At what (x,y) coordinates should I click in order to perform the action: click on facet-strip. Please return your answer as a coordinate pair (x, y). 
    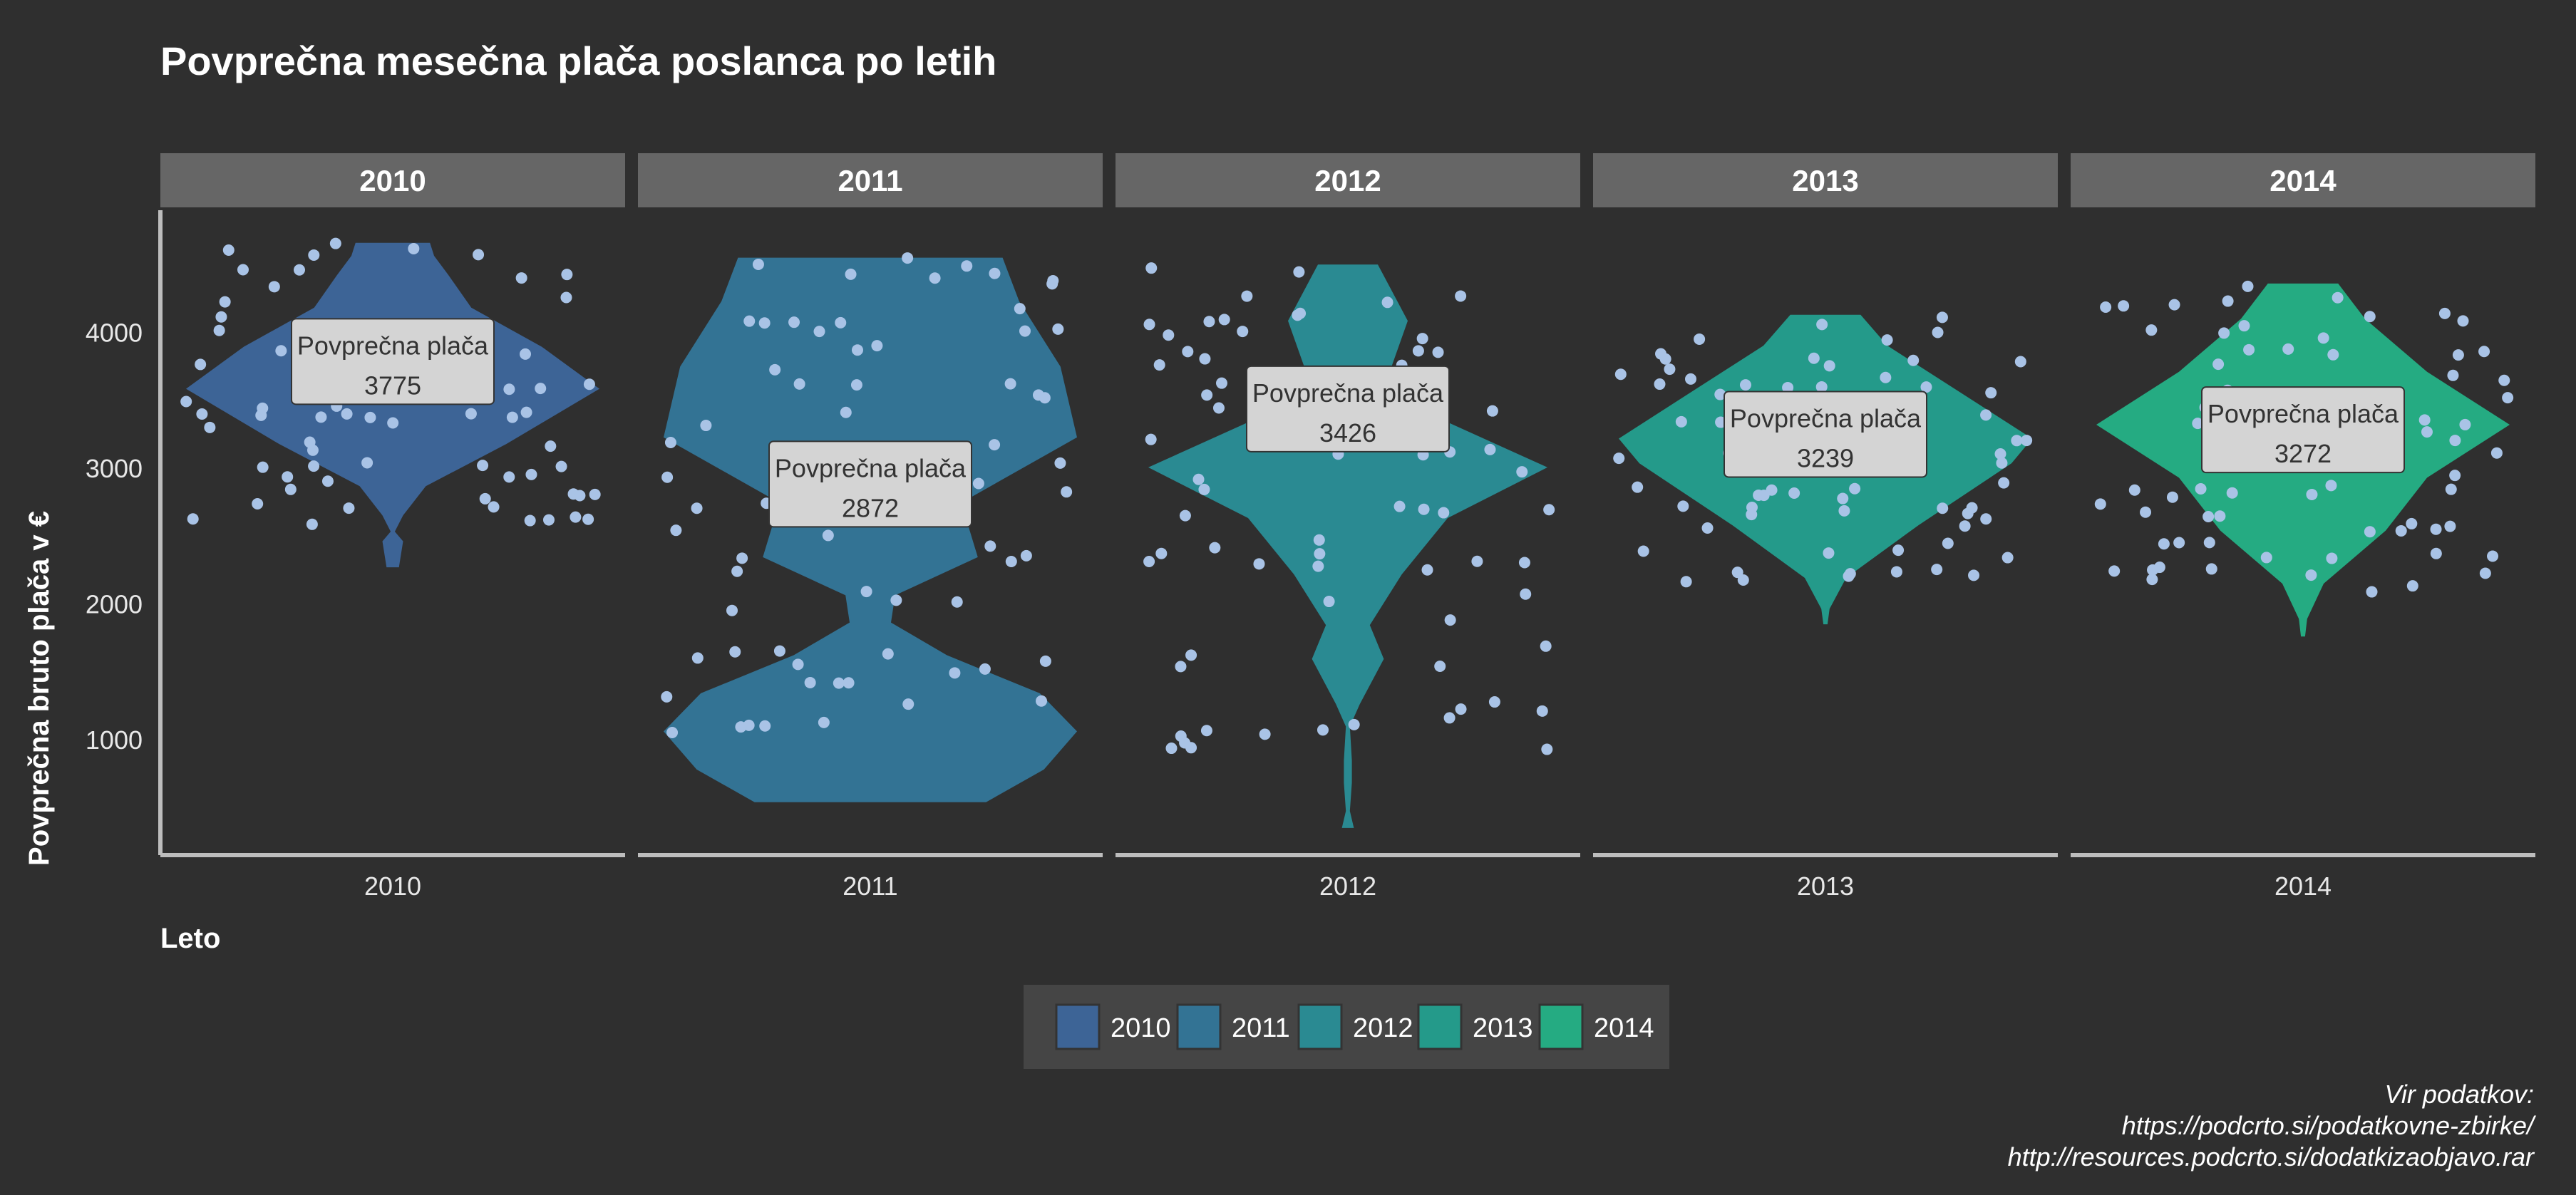
    Looking at the image, I should click on (1348, 180).